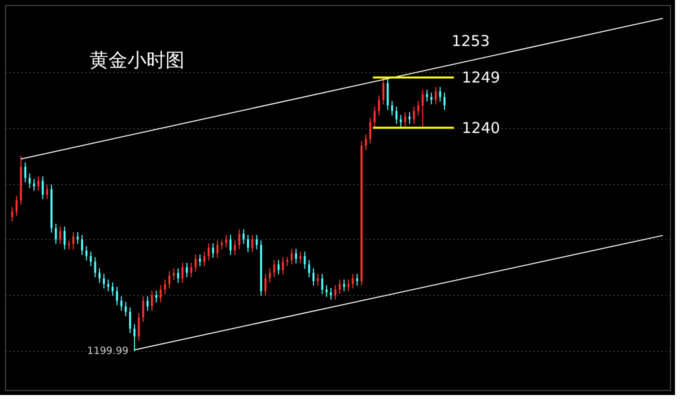  Describe the element at coordinates (107, 351) in the screenshot. I see `annotation: 1199.99` at that location.